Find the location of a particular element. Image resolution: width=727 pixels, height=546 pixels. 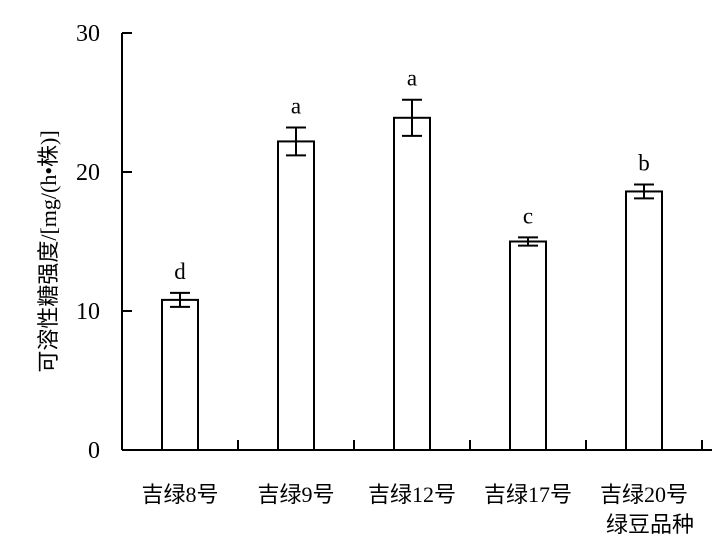

category-labels: 吉绿8号 吉绿9号 吉绿12号 吉绿17号 吉绿20号 is located at coordinates (414, 494).